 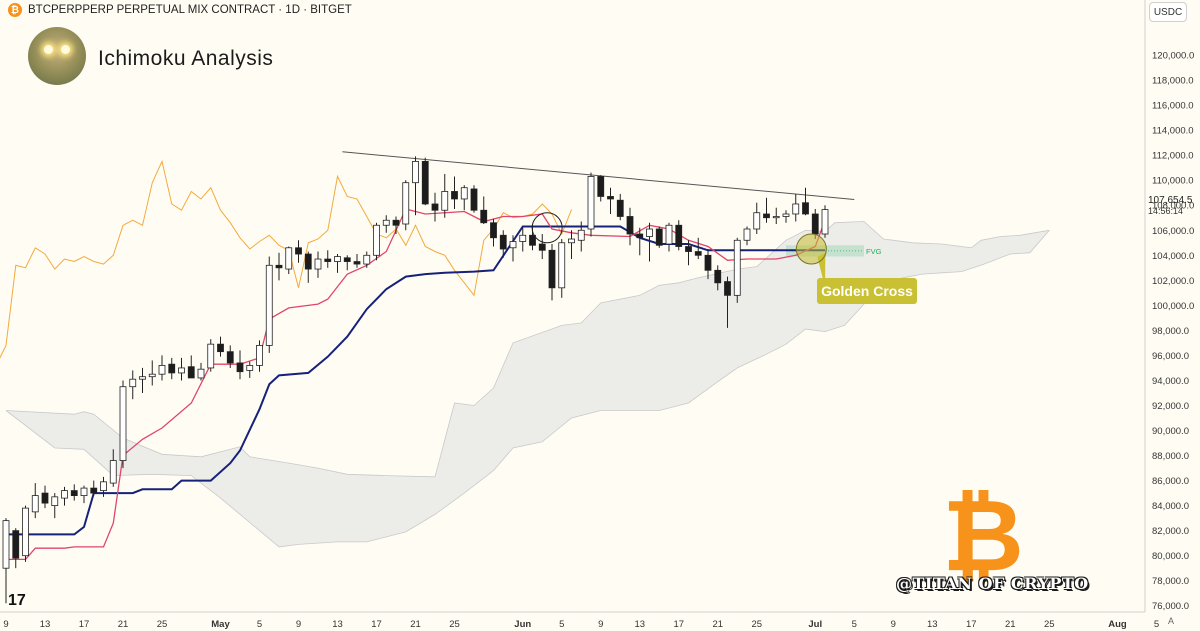 What do you see at coordinates (815, 624) in the screenshot?
I see `x-tick-label: Jul` at bounding box center [815, 624].